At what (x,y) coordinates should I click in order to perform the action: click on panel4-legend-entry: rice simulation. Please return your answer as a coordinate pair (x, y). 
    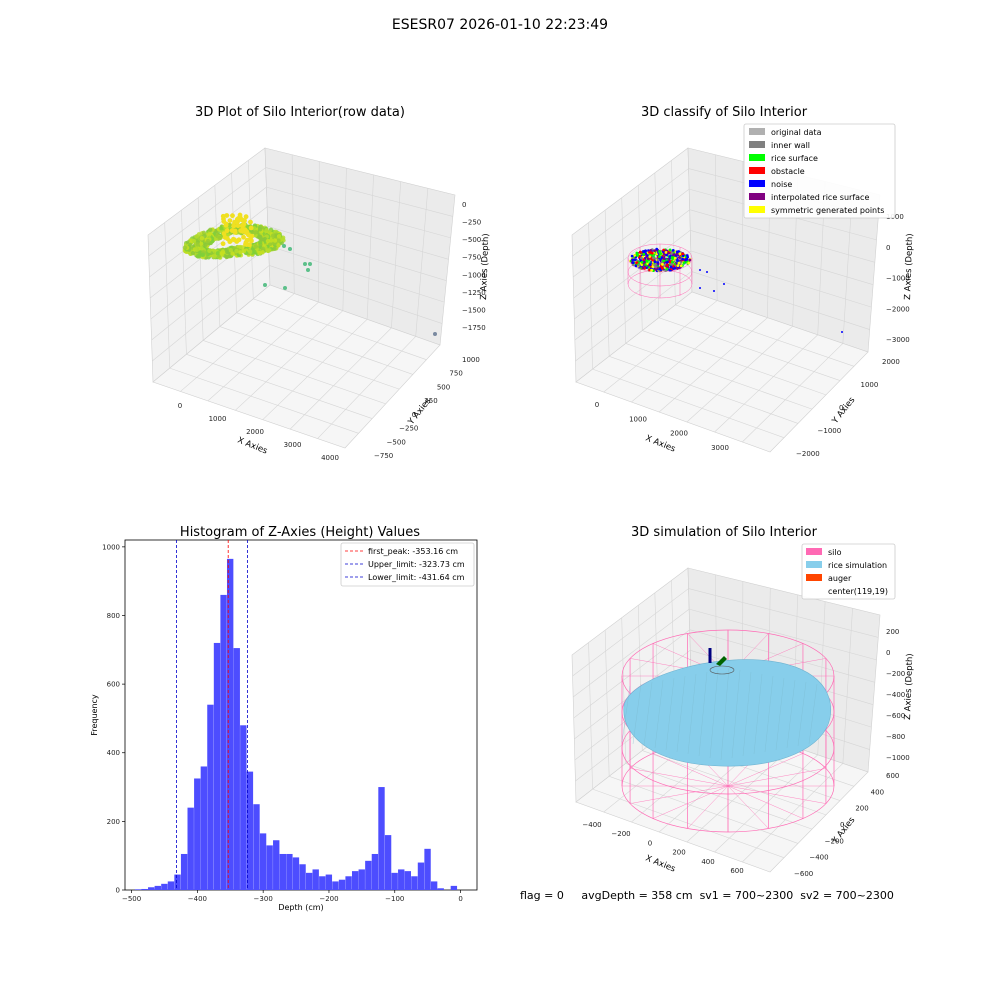
    Looking at the image, I should click on (857, 565).